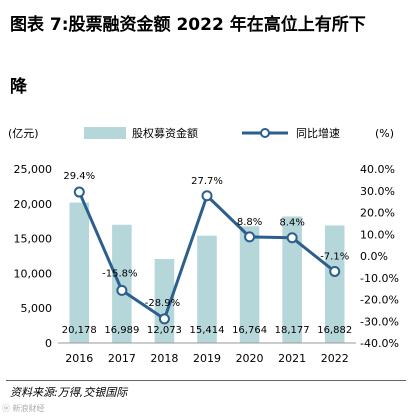 This screenshot has height=417, width=414. I want to click on growth-rate-label: -7.1%, so click(334, 256).